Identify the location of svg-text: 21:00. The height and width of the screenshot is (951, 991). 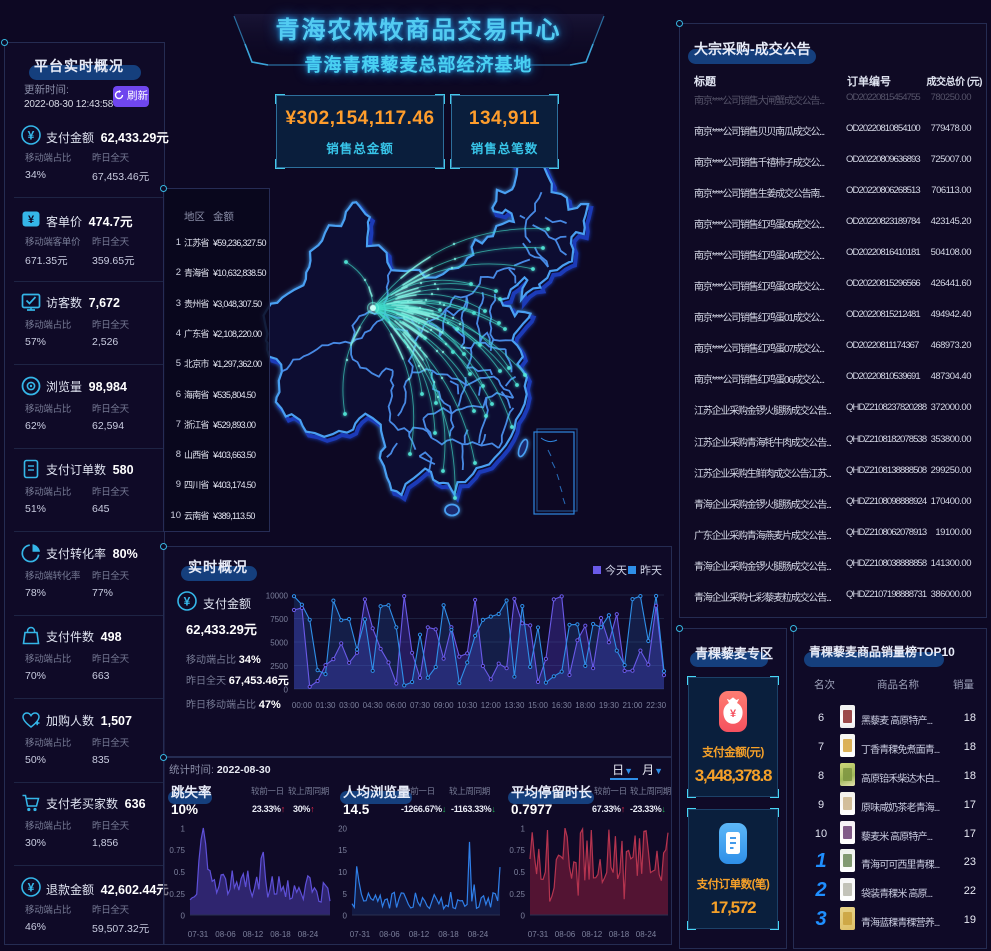
(632, 705).